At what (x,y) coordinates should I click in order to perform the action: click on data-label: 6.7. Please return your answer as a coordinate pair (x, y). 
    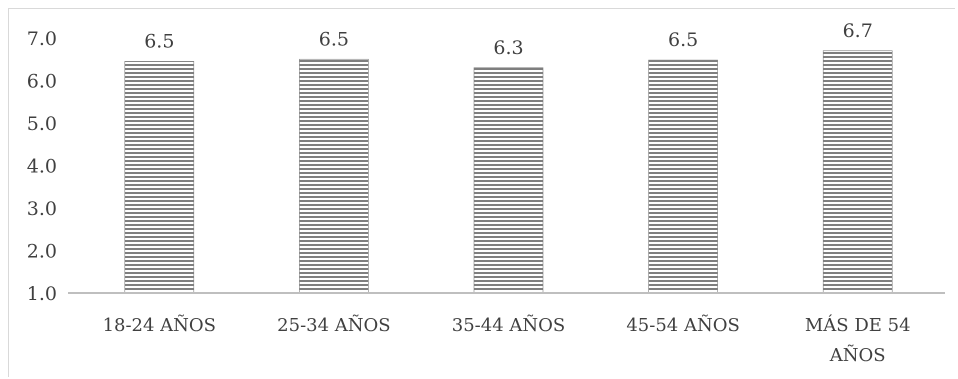
    Looking at the image, I should click on (858, 31).